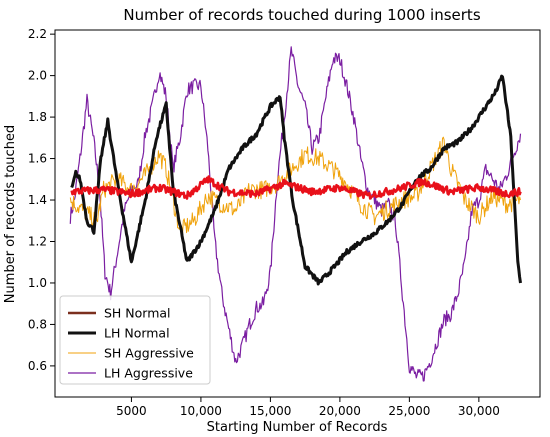  What do you see at coordinates (37, 200) in the screenshot?
I see `y-tick-label: 1.4` at bounding box center [37, 200].